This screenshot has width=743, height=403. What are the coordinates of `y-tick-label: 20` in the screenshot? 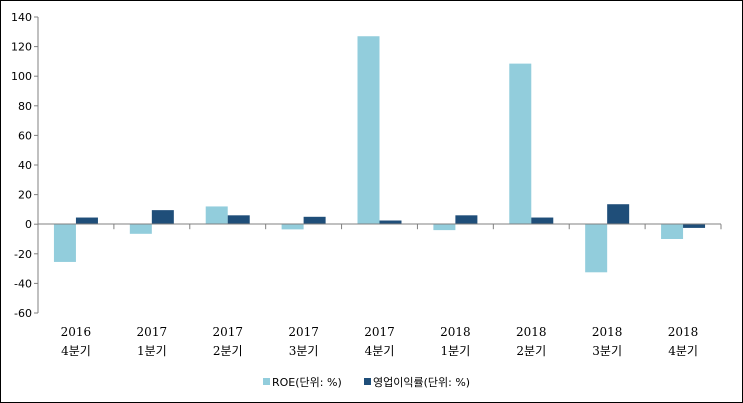 It's located at (25, 195).